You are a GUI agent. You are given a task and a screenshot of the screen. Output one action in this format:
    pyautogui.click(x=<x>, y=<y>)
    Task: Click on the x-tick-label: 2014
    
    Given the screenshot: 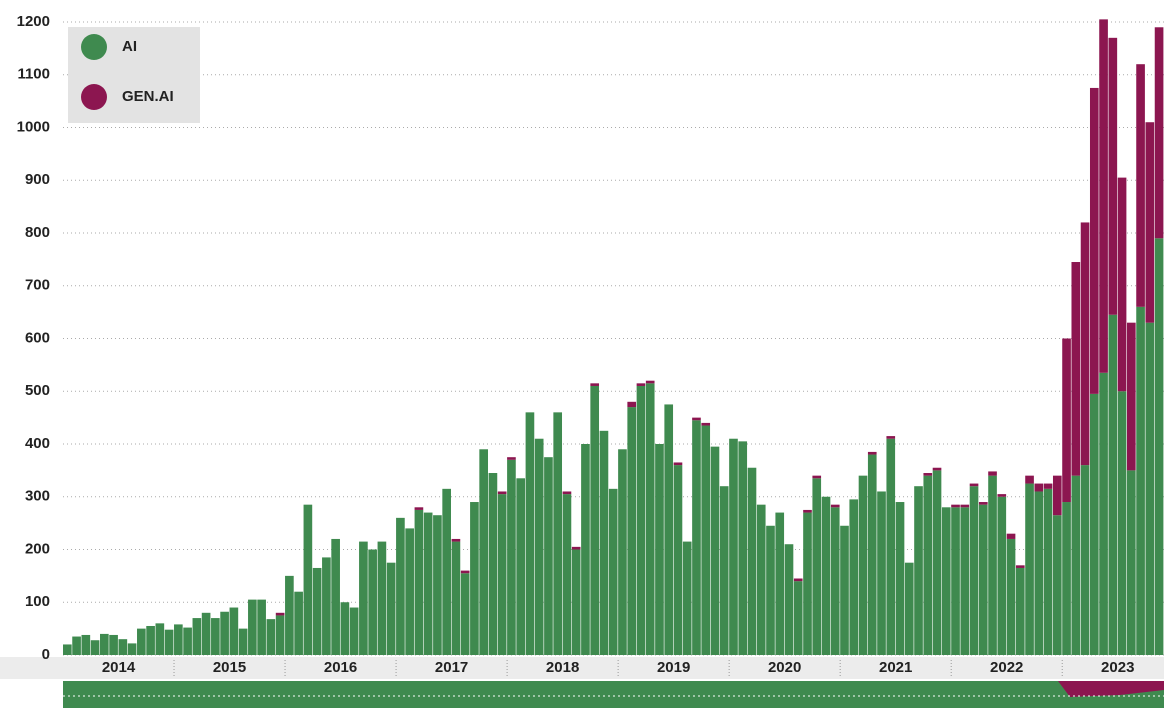 What is the action you would take?
    pyautogui.click(x=119, y=667)
    